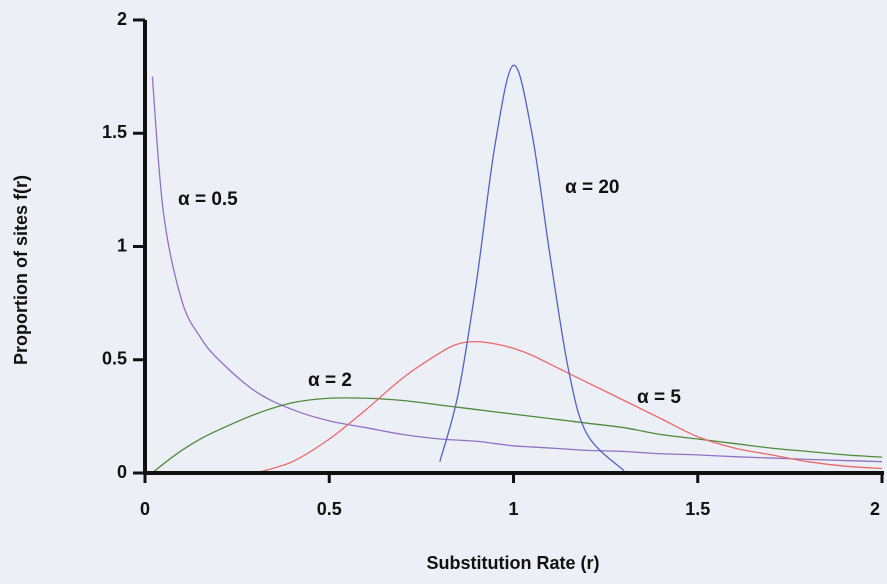  Describe the element at coordinates (697, 509) in the screenshot. I see `x-tick-label: 1.5` at that location.